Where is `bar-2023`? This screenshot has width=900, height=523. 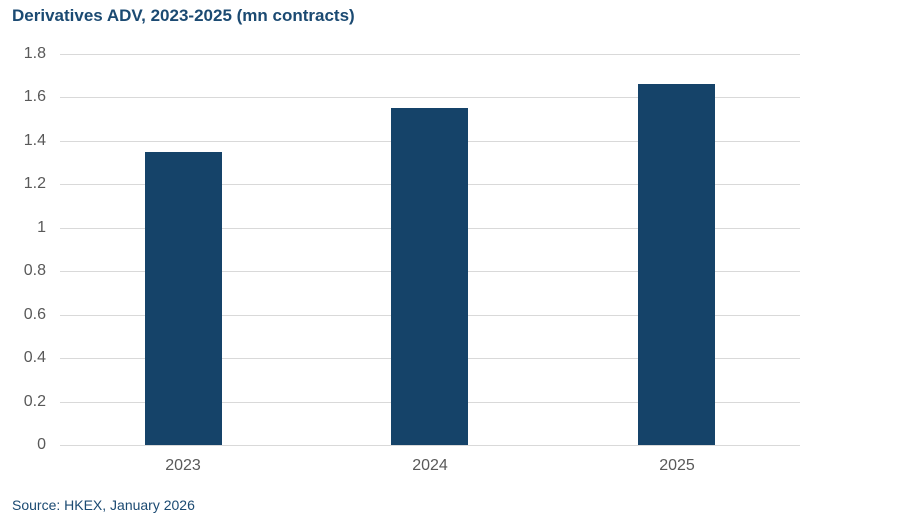 bar-2023 is located at coordinates (183, 298).